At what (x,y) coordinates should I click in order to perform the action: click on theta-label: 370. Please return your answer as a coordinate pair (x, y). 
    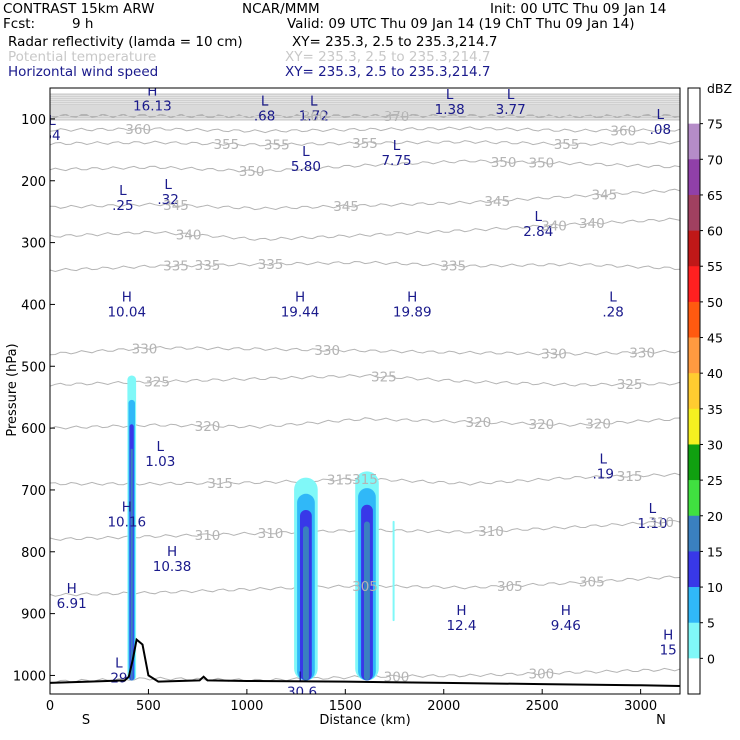
    Looking at the image, I should click on (397, 117).